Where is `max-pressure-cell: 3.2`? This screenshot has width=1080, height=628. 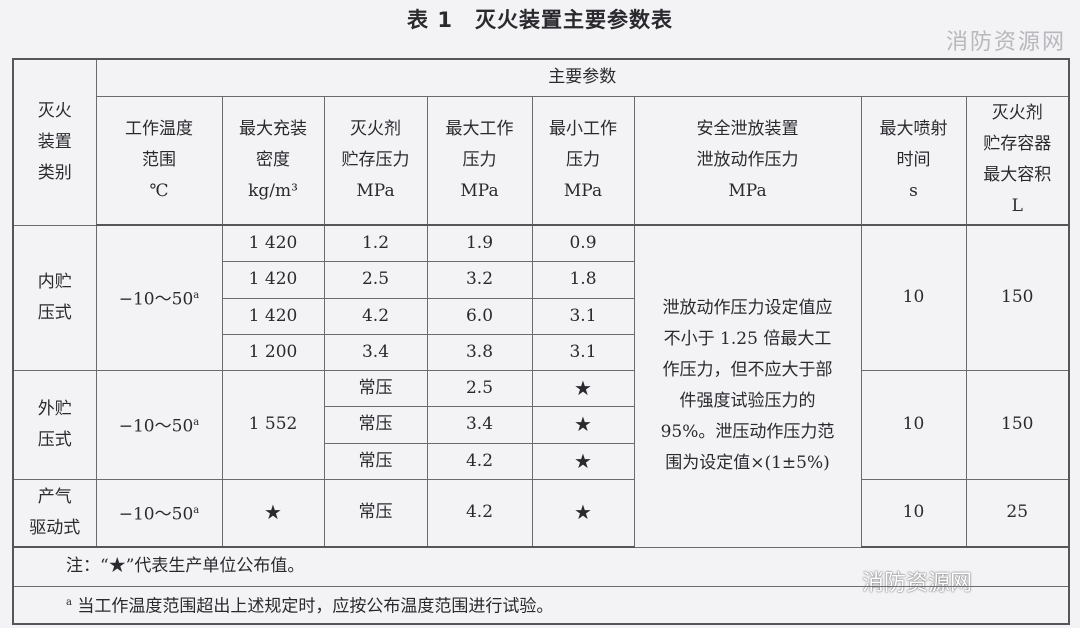
max-pressure-cell: 3.2 is located at coordinates (479, 279).